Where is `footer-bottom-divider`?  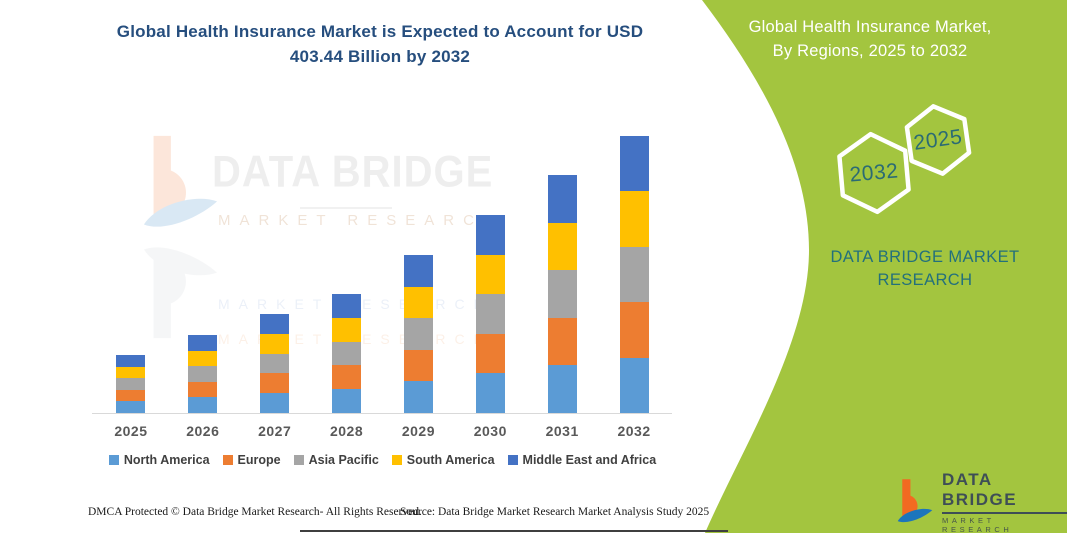
footer-bottom-divider is located at coordinates (514, 531).